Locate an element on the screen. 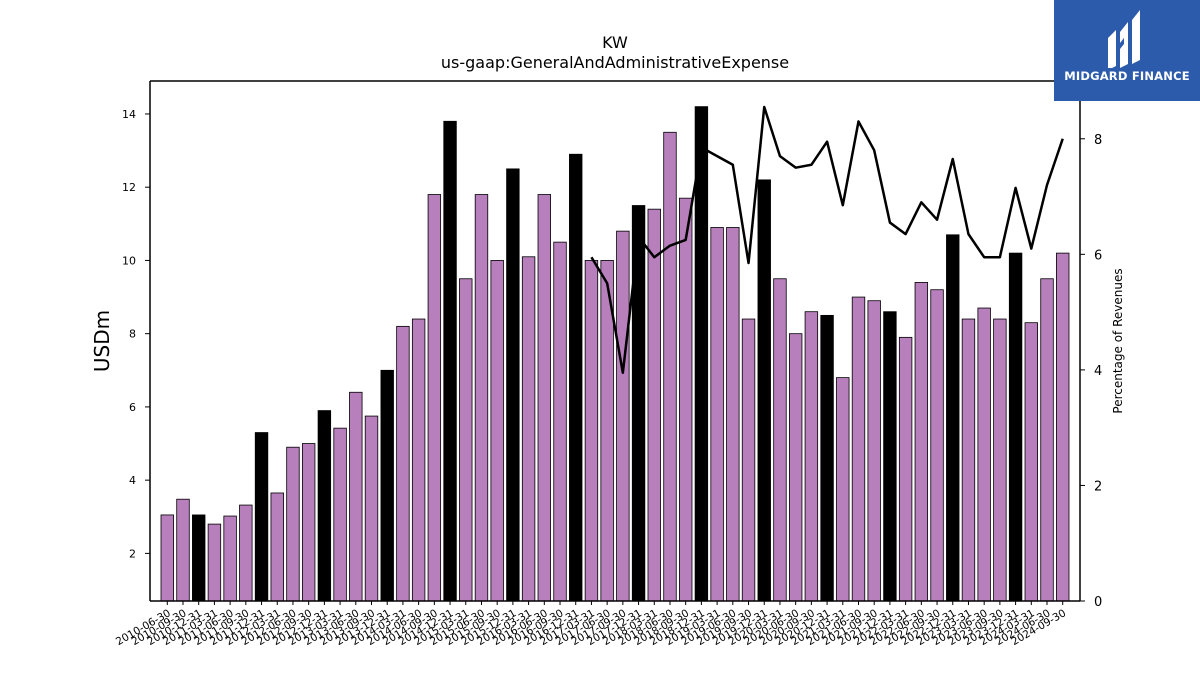  y-tick-label-right: 6 is located at coordinates (1098, 255).